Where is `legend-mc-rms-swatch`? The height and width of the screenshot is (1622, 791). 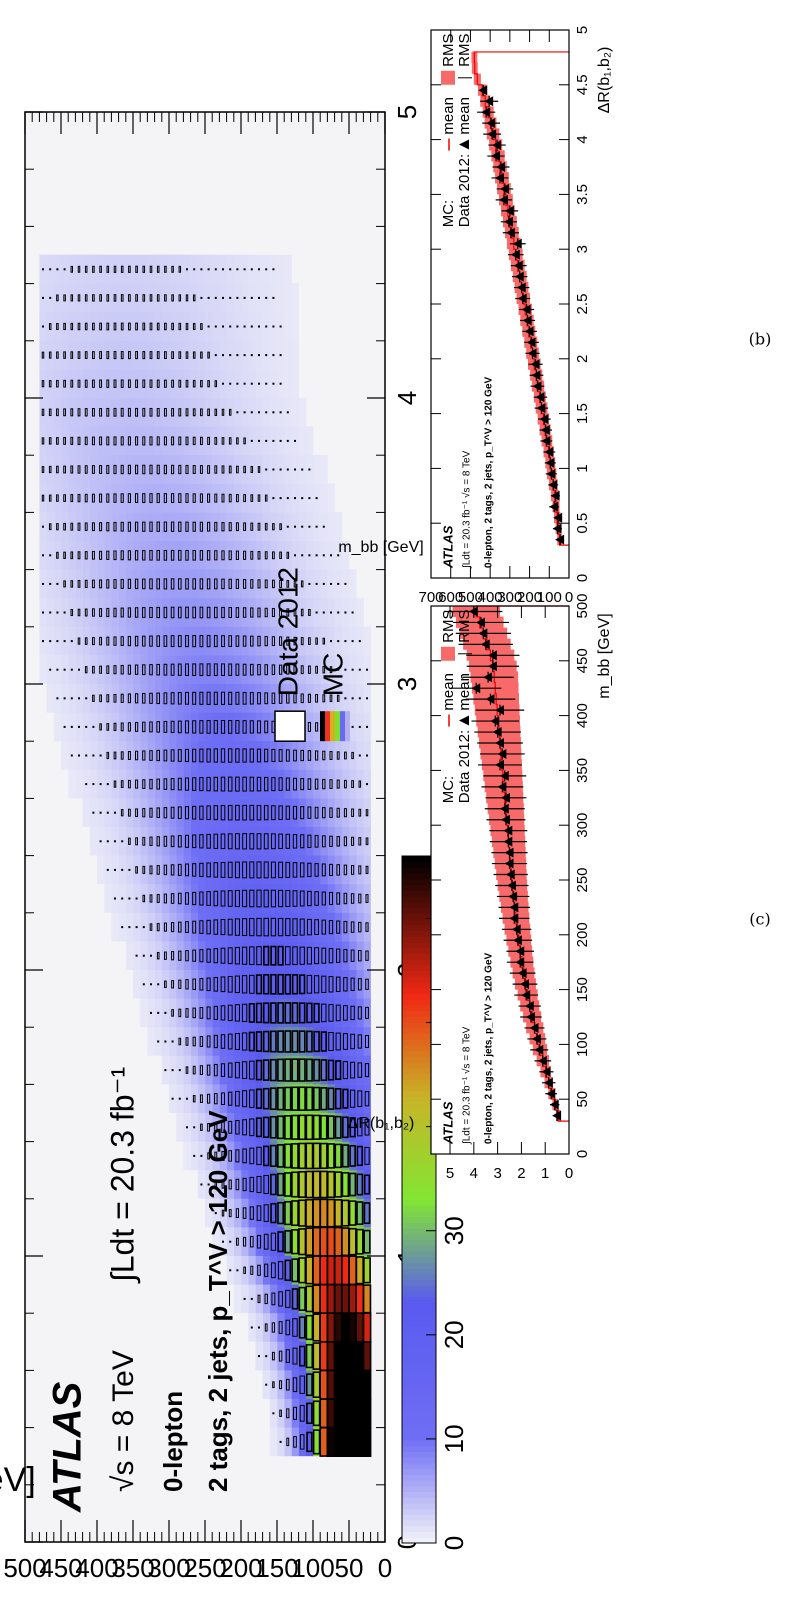 legend-mc-rms-swatch is located at coordinates (448, 77).